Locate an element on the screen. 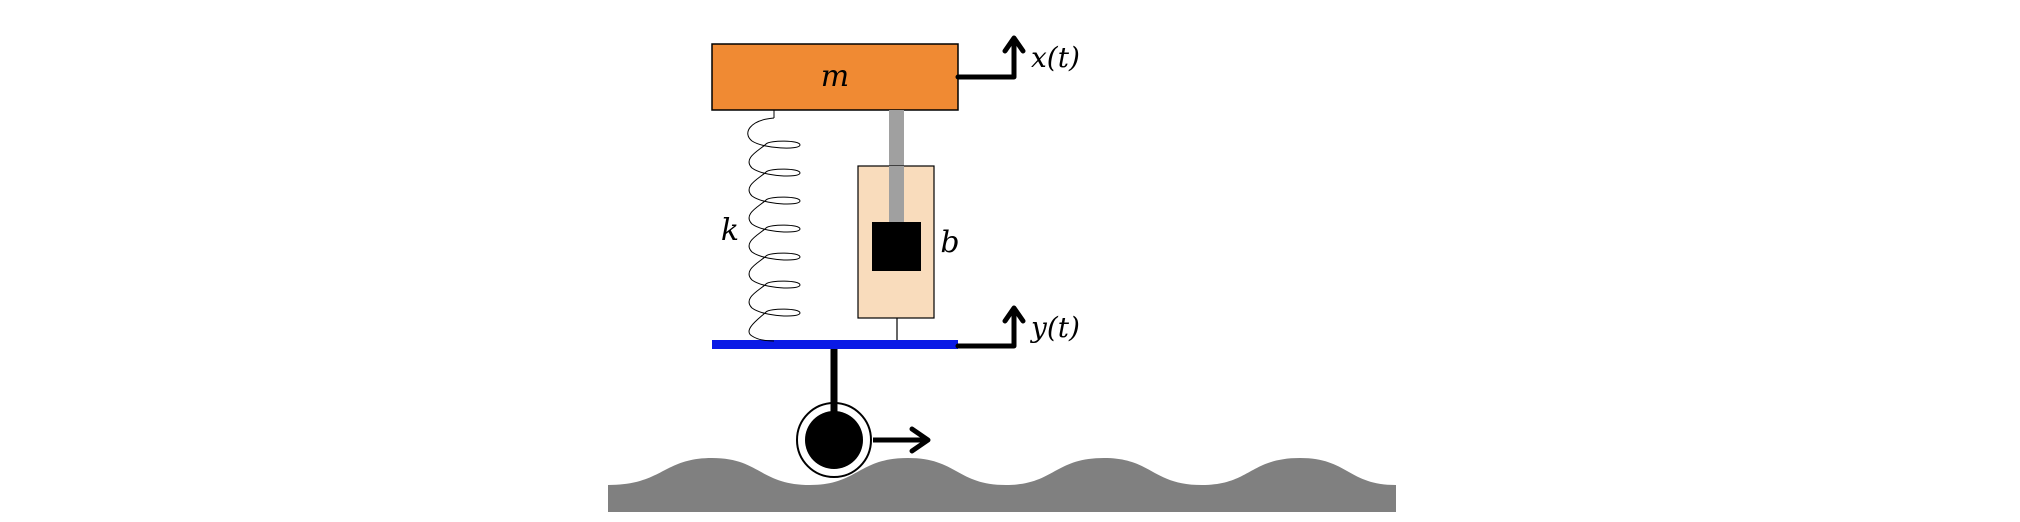 This screenshot has height=522, width=2020. base-displacement-label: y(t) is located at coordinates (1054, 327).